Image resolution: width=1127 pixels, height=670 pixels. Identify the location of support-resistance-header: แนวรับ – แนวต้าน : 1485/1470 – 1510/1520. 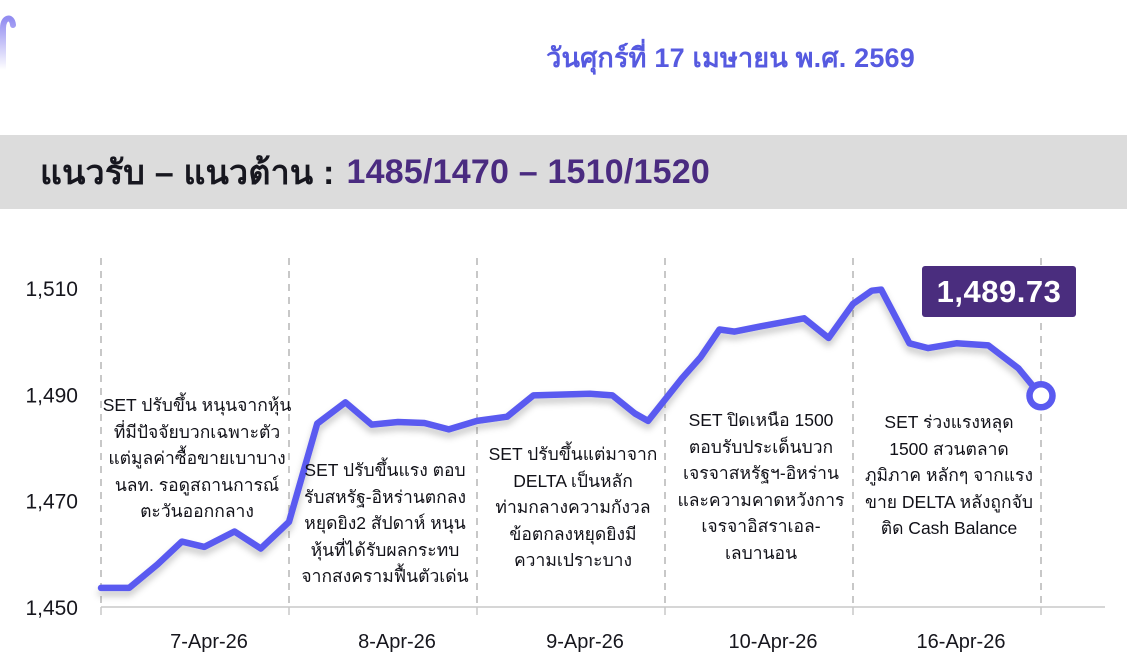
(563, 172).